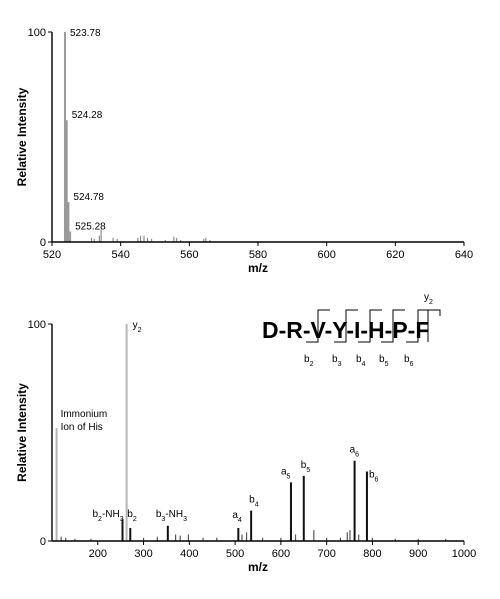 This screenshot has height=599, width=500. Describe the element at coordinates (309, 361) in the screenshot. I see `b-ion-label-b2: b2` at that location.